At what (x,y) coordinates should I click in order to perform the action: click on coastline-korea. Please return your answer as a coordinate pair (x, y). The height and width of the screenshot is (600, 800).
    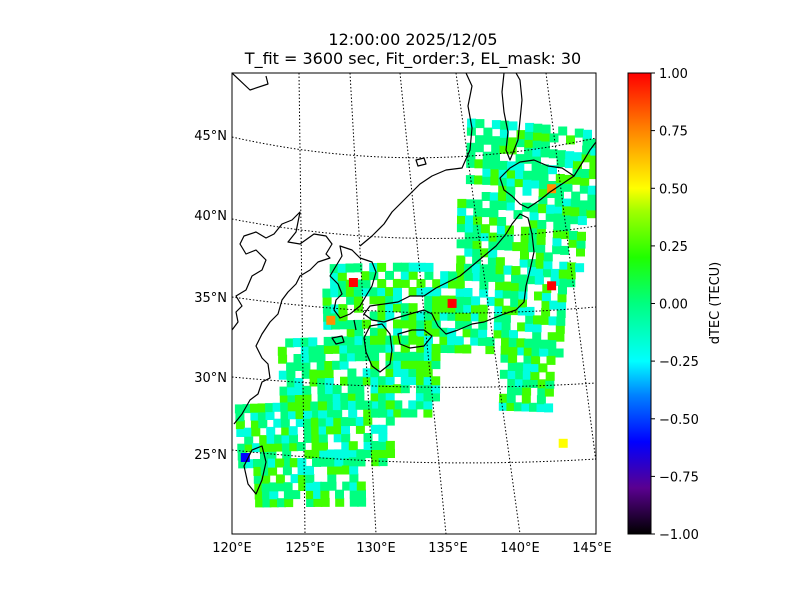
    Looking at the image, I should click on (353, 282).